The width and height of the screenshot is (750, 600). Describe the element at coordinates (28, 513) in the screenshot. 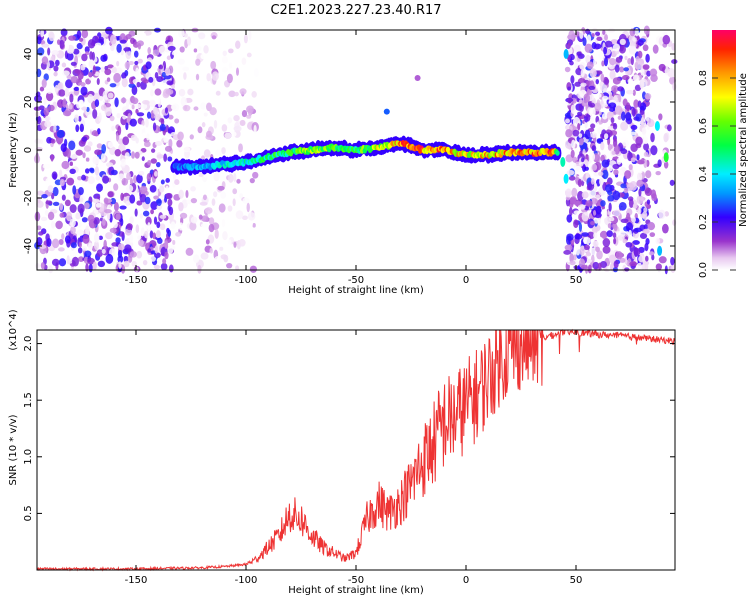

I see `y-tick-label: 0.5` at that location.